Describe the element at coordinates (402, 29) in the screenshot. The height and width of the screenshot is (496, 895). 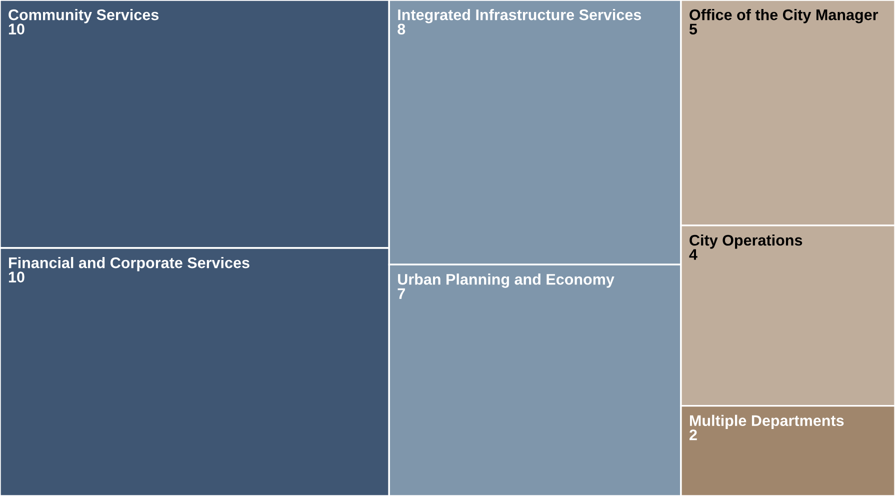
I see `data-label: 8` at that location.